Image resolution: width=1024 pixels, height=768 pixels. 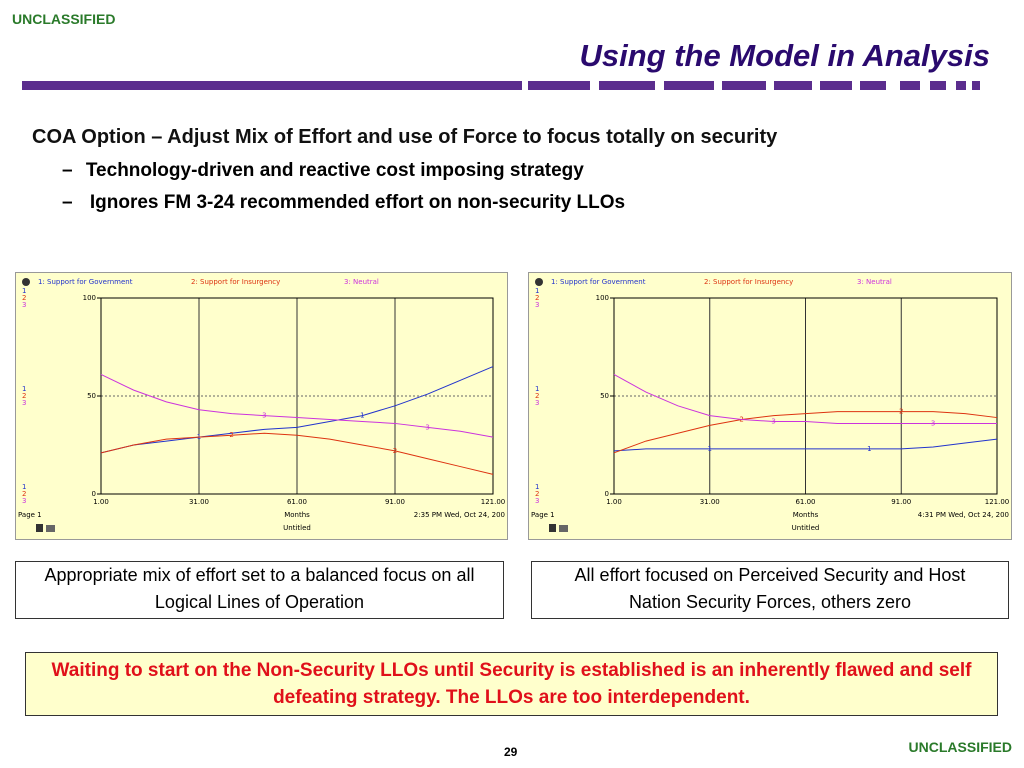 What do you see at coordinates (963, 515) in the screenshot?
I see `timestamp: 4:31 PM Wed, Oct 24, 200` at bounding box center [963, 515].